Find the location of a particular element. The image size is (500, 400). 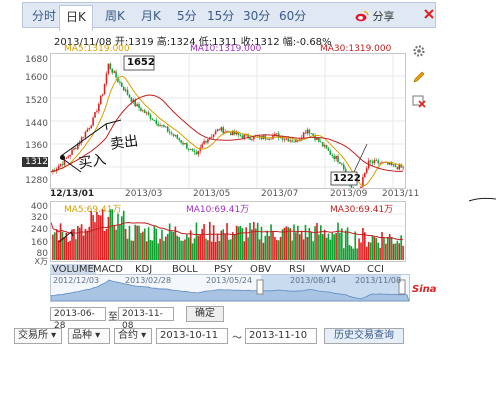

range-navigator is located at coordinates (230, 288).